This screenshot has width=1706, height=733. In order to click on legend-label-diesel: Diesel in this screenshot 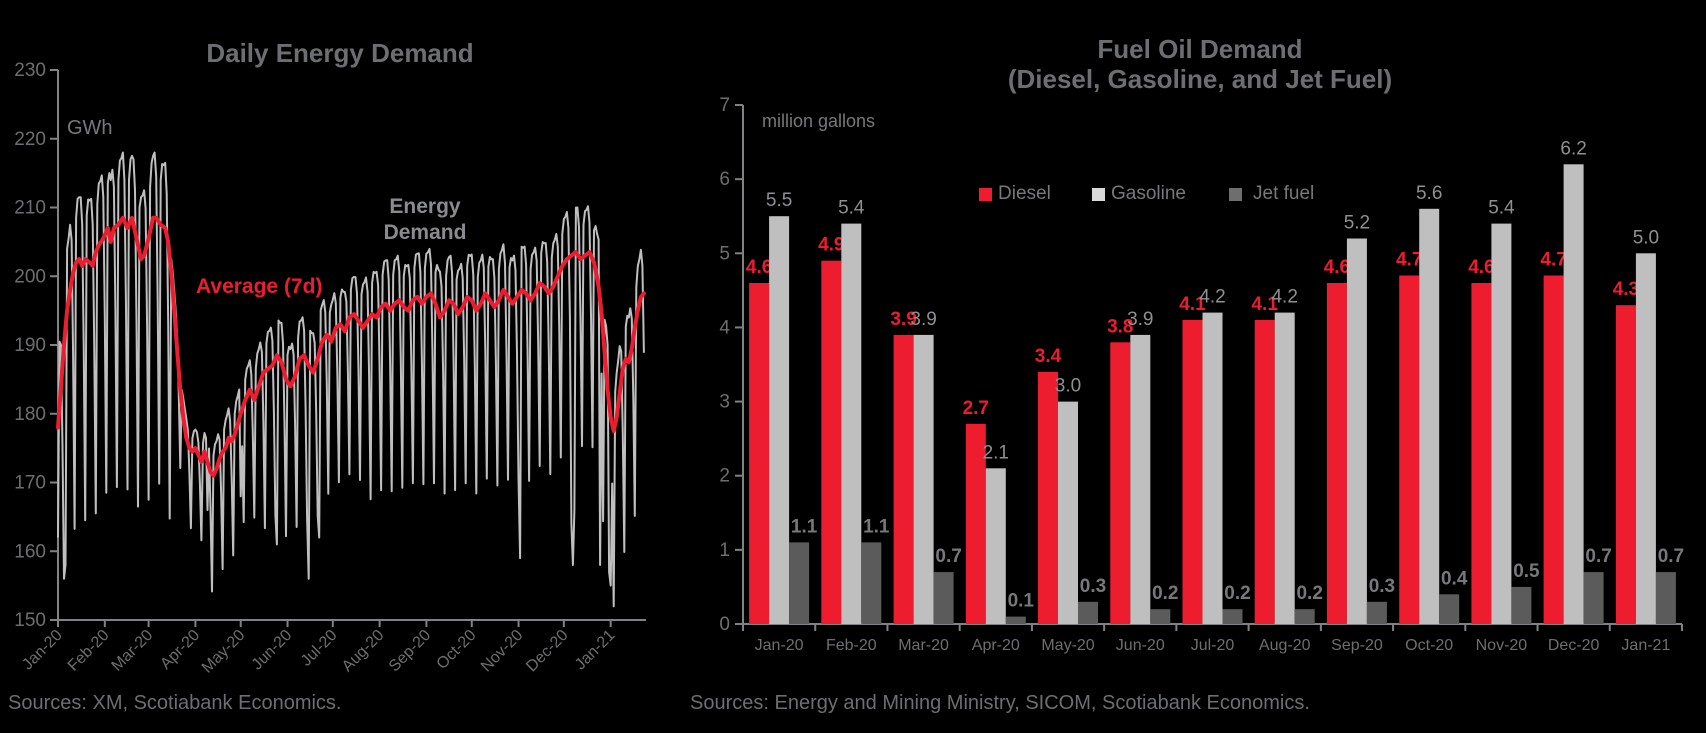, I will do `click(1024, 193)`.